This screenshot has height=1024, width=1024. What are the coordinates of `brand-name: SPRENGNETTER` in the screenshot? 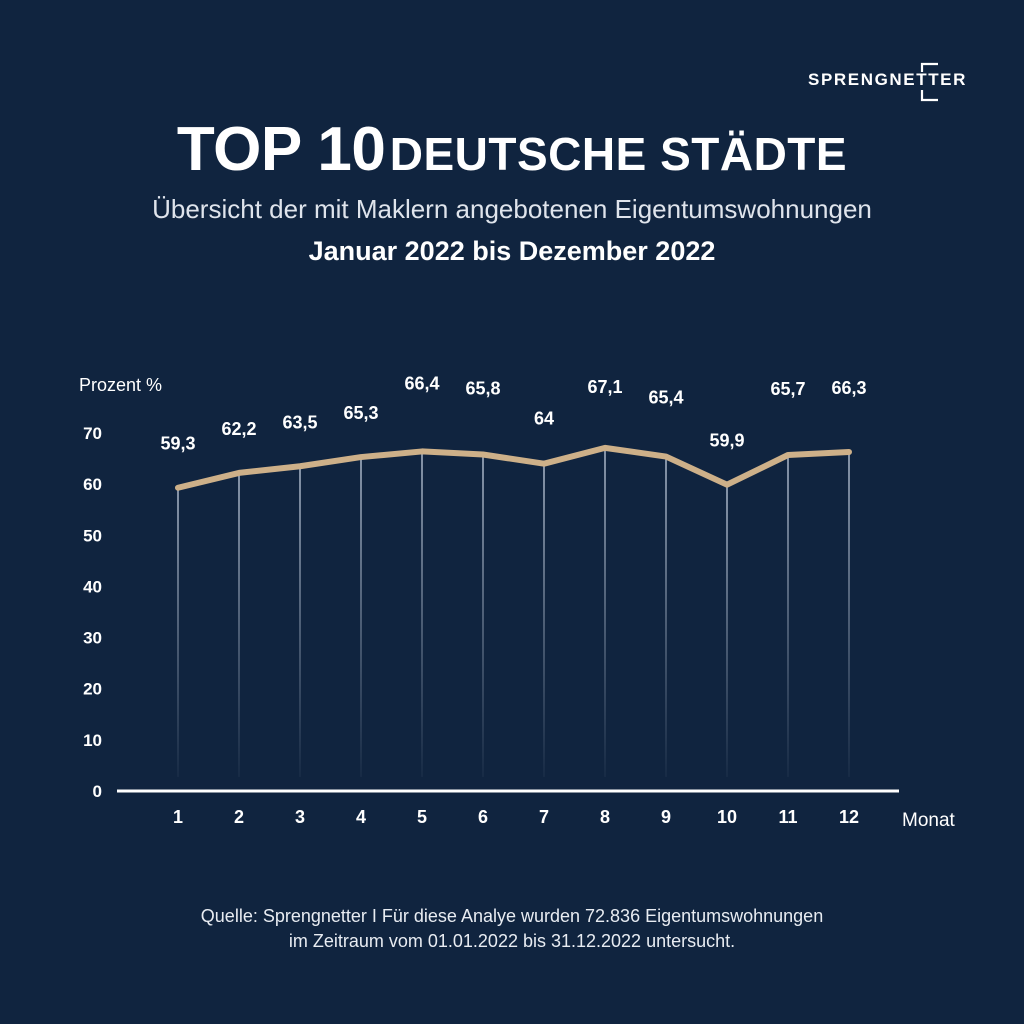 It's located at (887, 79).